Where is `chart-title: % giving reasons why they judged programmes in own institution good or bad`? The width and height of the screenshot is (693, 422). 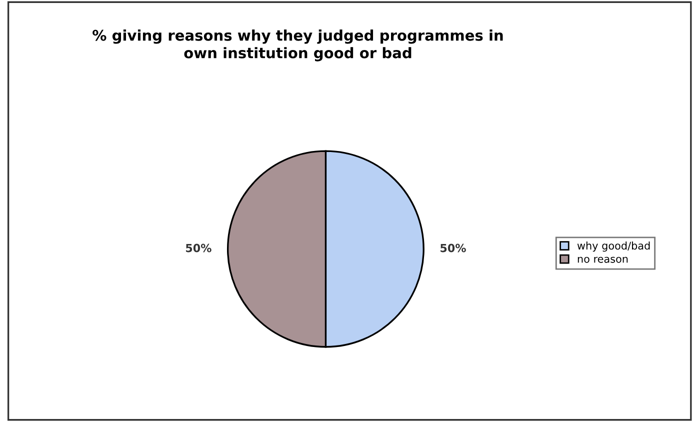
chart-title: % giving reasons why they judged programmes in own institution good or bad is located at coordinates (297, 46).